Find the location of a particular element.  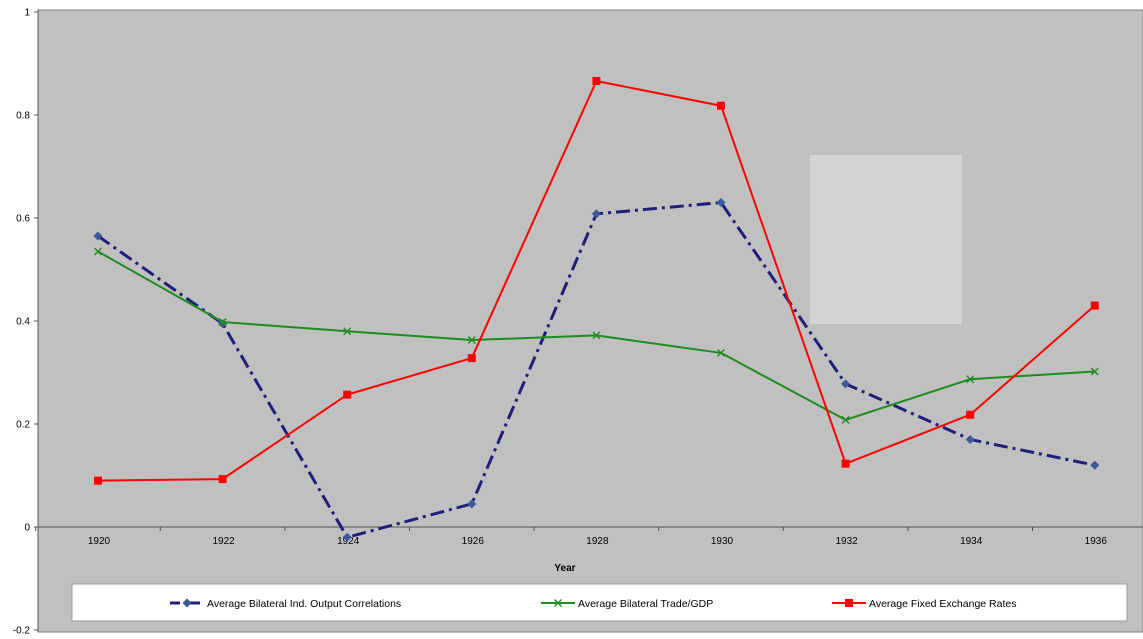

x-tick-label: 1926 is located at coordinates (473, 541).